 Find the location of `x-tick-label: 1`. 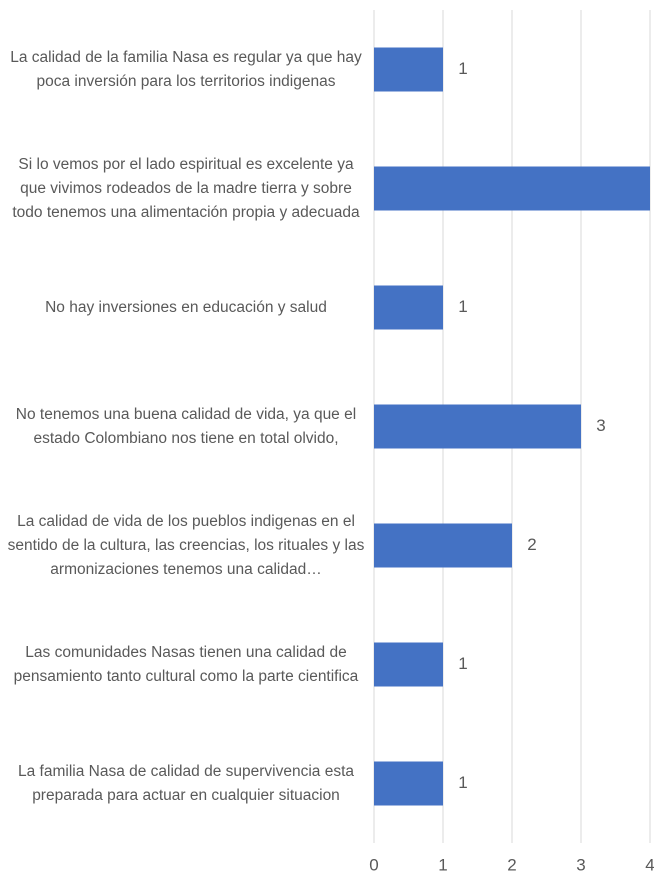

x-tick-label: 1 is located at coordinates (442, 864).